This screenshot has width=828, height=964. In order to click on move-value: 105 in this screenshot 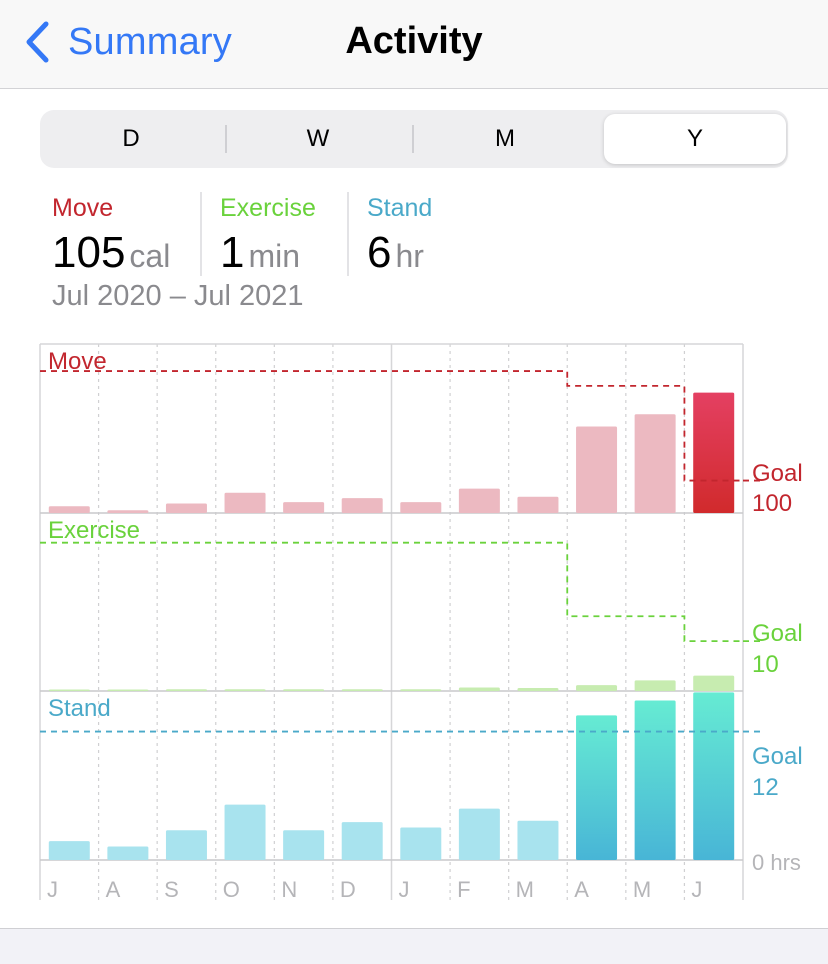, I will do `click(89, 252)`.